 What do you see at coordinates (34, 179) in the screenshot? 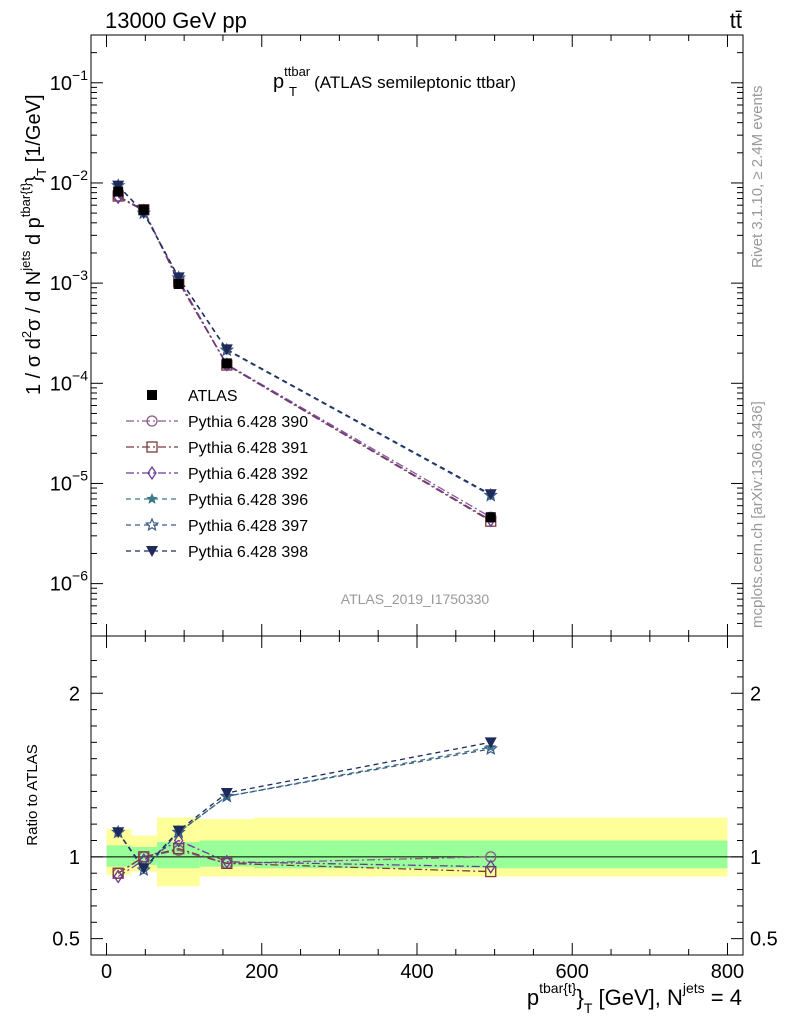
I see `main-ylabel-part4: }` at bounding box center [34, 179].